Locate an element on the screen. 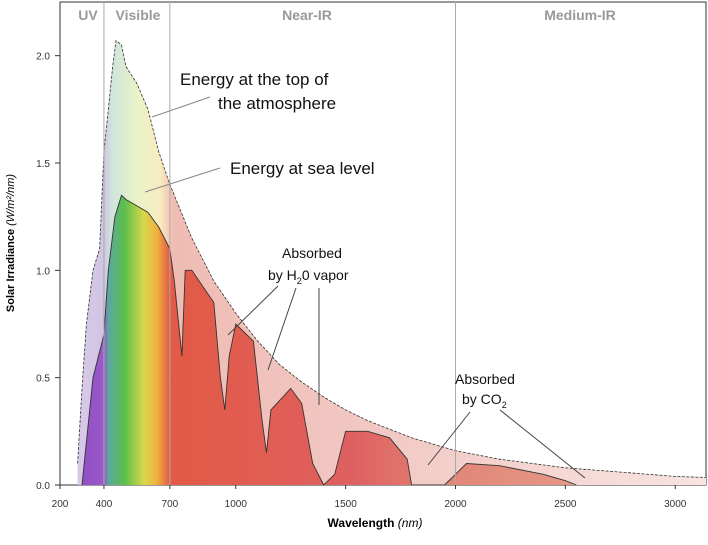 The height and width of the screenshot is (545, 708). x-label-text: Wavelength is located at coordinates (361, 523).